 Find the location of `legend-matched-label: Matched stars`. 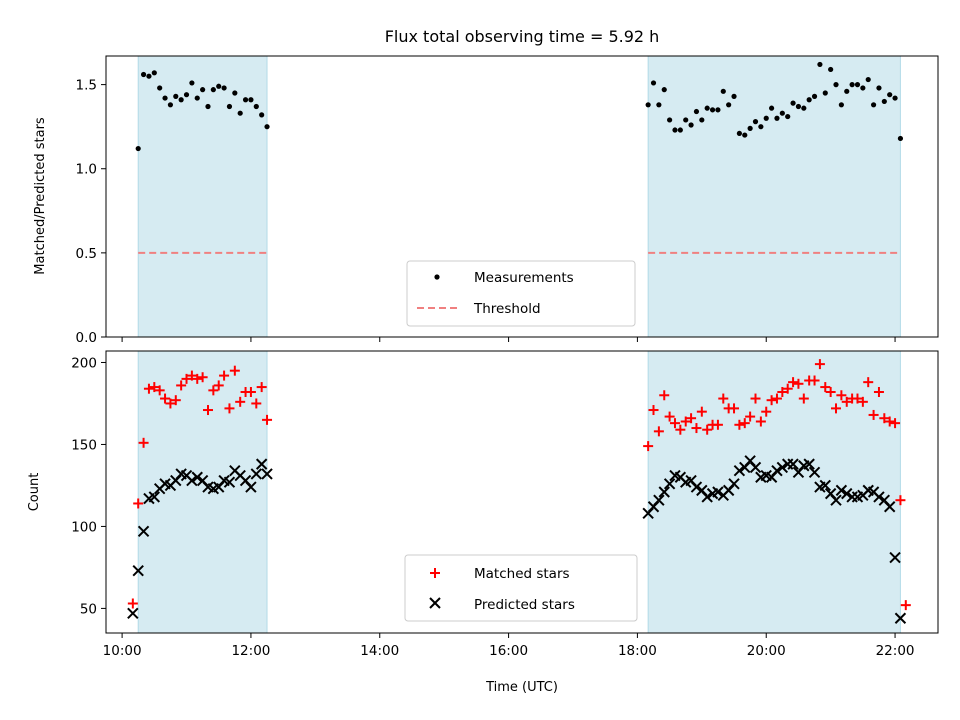

legend-matched-label: Matched stars is located at coordinates (522, 574).